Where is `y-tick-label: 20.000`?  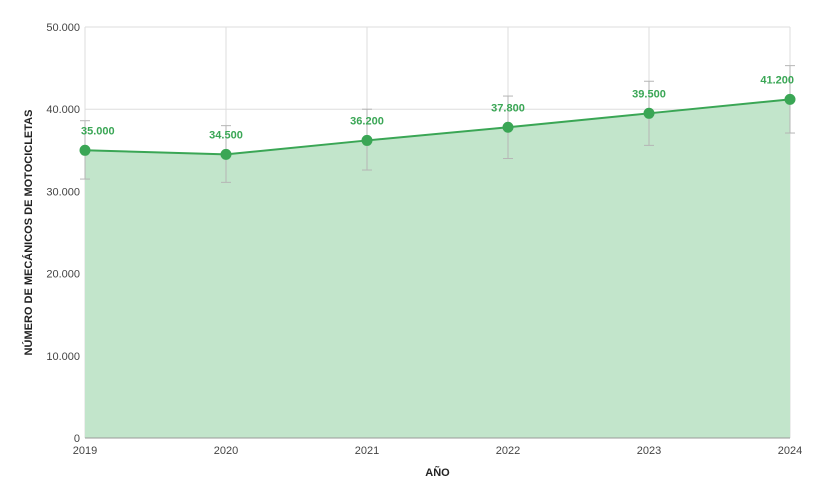
y-tick-label: 20.000 is located at coordinates (63, 275).